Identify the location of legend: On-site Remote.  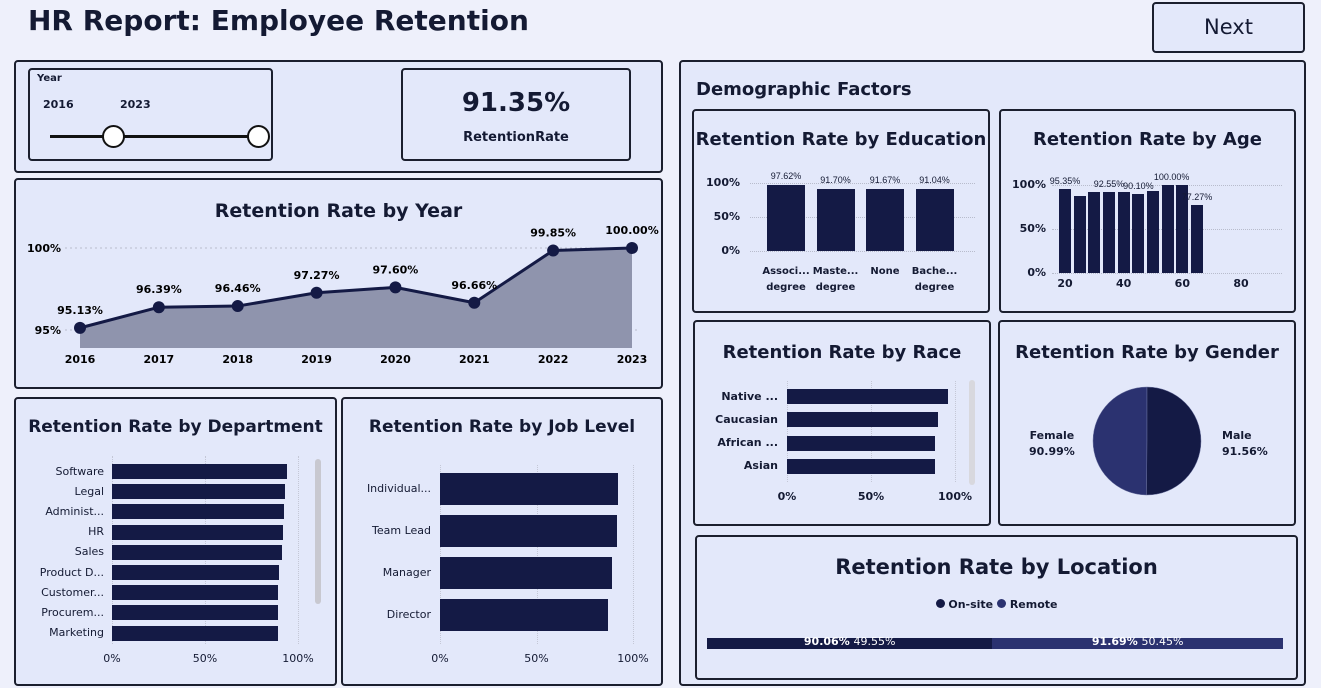
(996, 604).